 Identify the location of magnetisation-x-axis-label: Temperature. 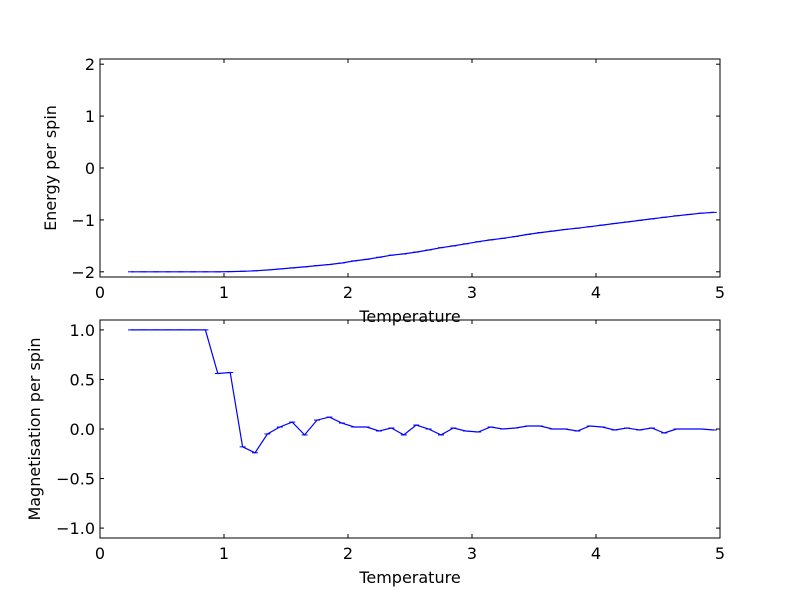
(409, 577).